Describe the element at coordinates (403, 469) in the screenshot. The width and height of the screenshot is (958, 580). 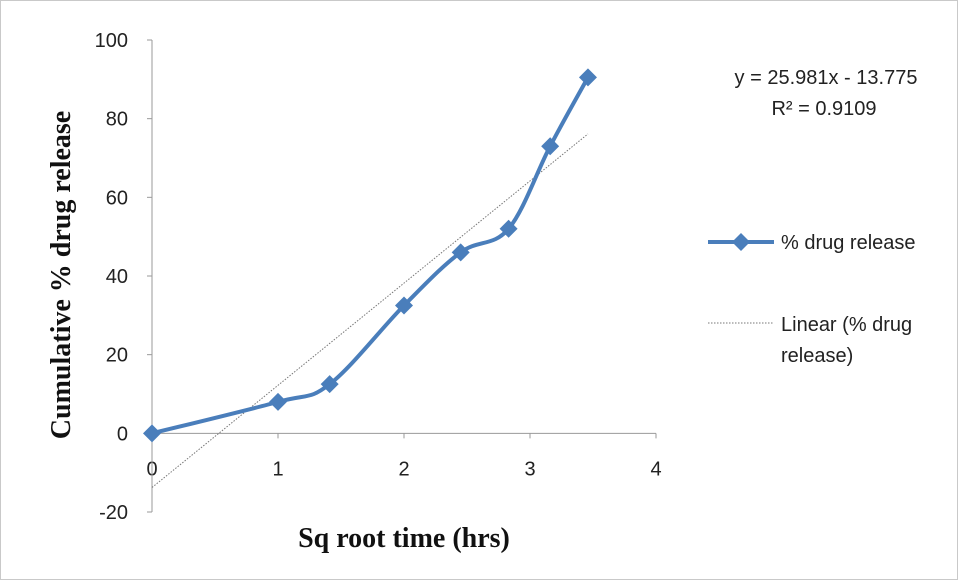
I see `x-tick-label: 2` at that location.